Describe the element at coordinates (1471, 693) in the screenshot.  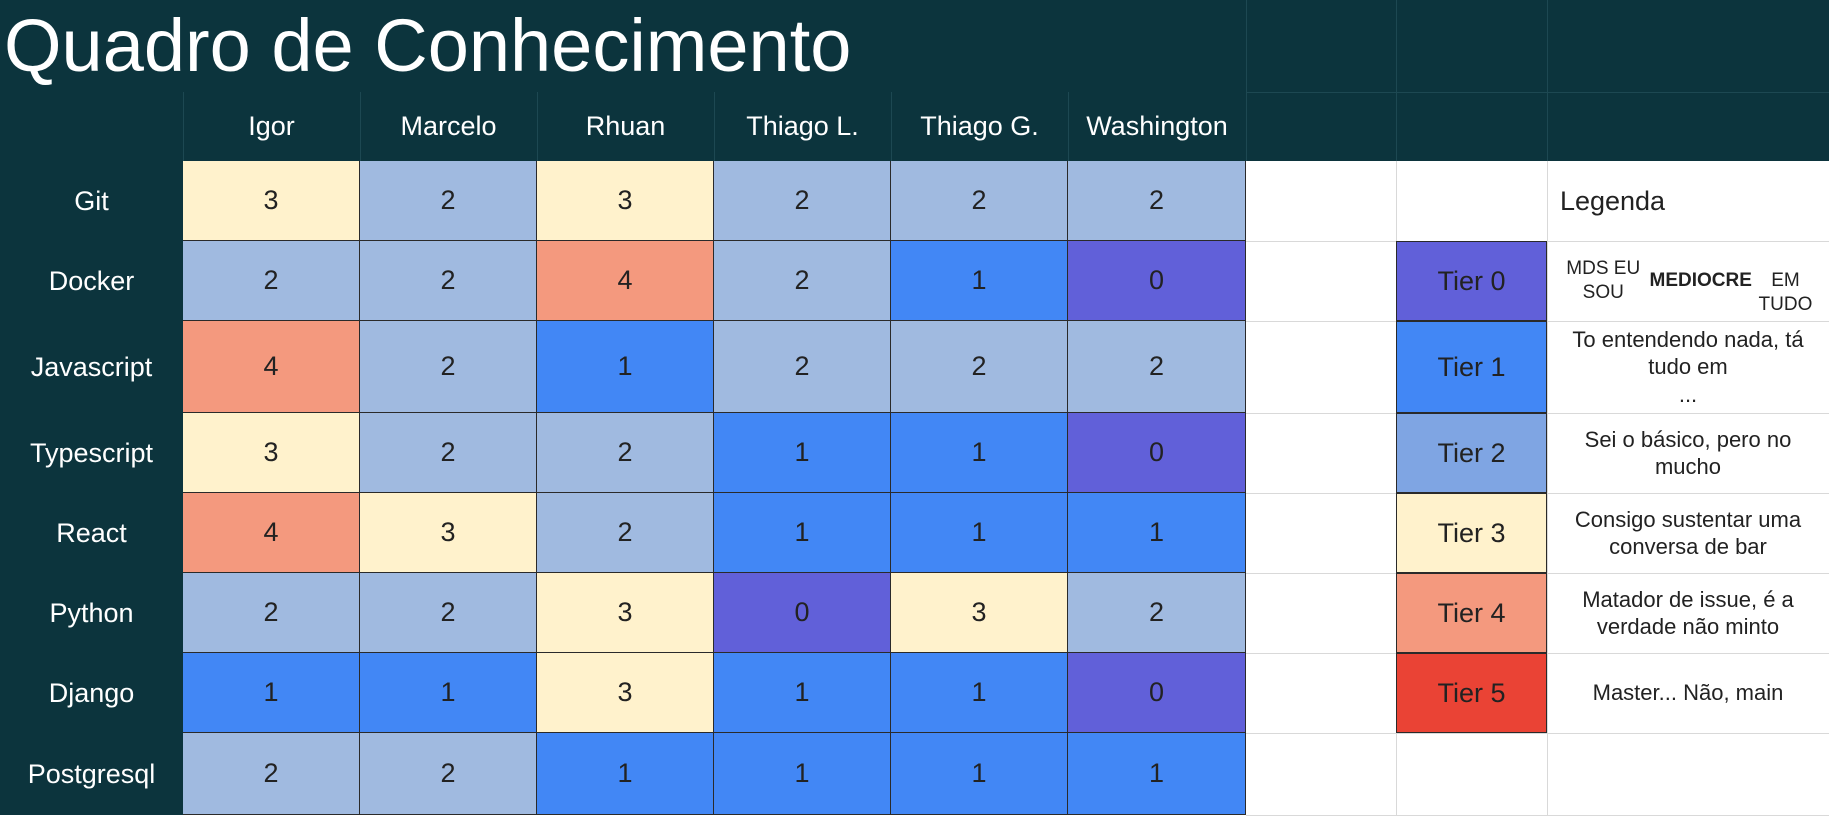
I see `tier-swatch: Tier 5` at that location.